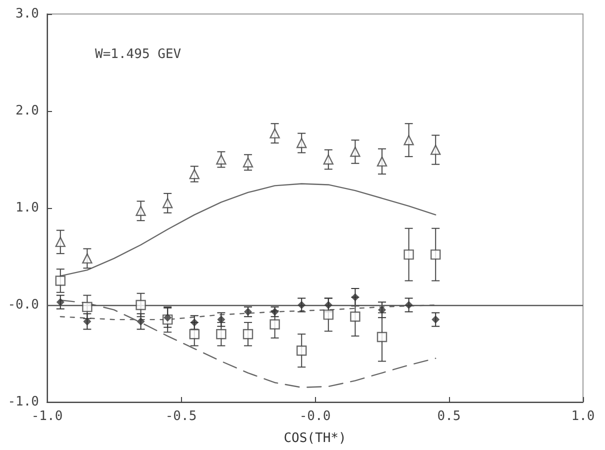  What do you see at coordinates (138, 54) in the screenshot?
I see `annotation: W=1.495 GEV` at bounding box center [138, 54].